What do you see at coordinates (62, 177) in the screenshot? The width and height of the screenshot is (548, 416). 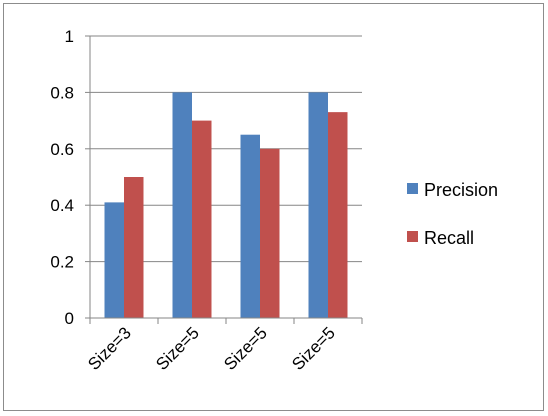 I see `y-tick-labels: 0 0.2 0.4 0.6 0.8 1` at bounding box center [62, 177].